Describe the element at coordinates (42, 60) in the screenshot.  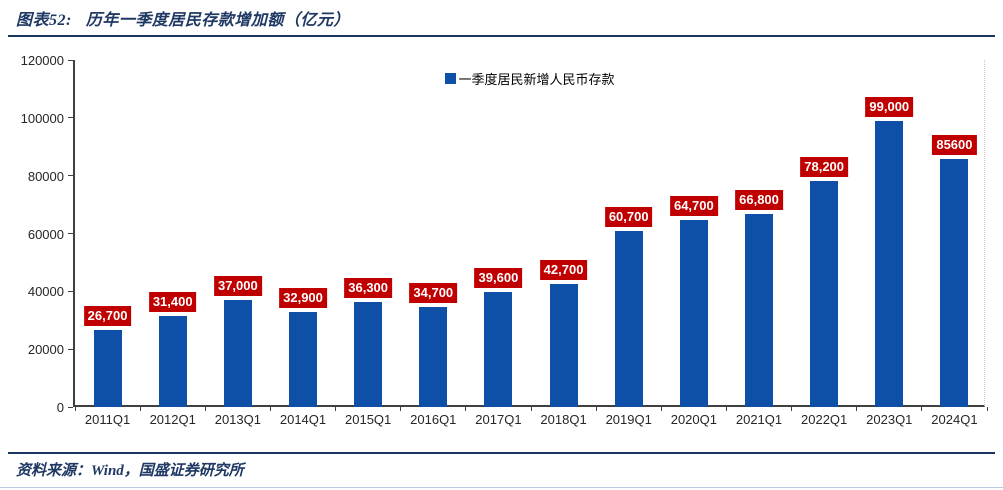
I see `y-axis-label: 120000` at that location.